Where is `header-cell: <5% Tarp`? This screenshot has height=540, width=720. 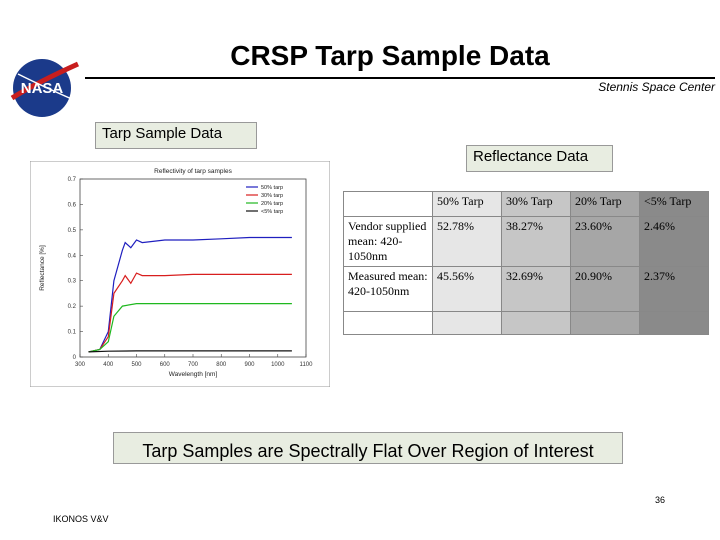 header-cell: <5% Tarp is located at coordinates (674, 204).